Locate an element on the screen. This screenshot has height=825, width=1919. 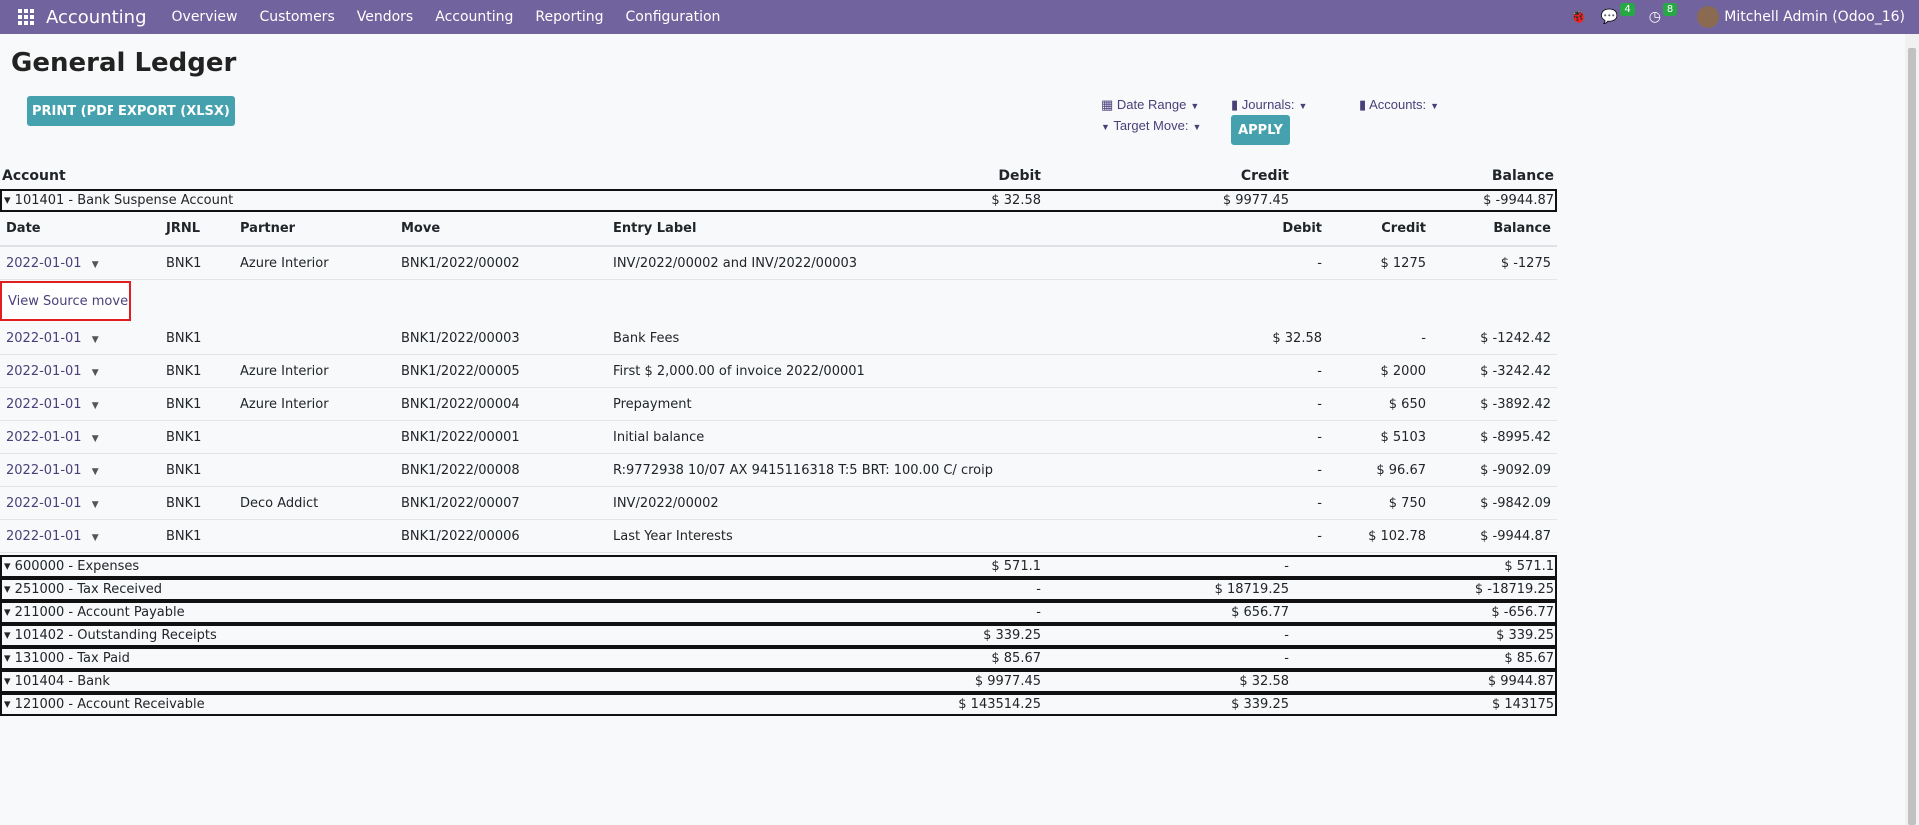
credit-header: Credit is located at coordinates (1264, 176).